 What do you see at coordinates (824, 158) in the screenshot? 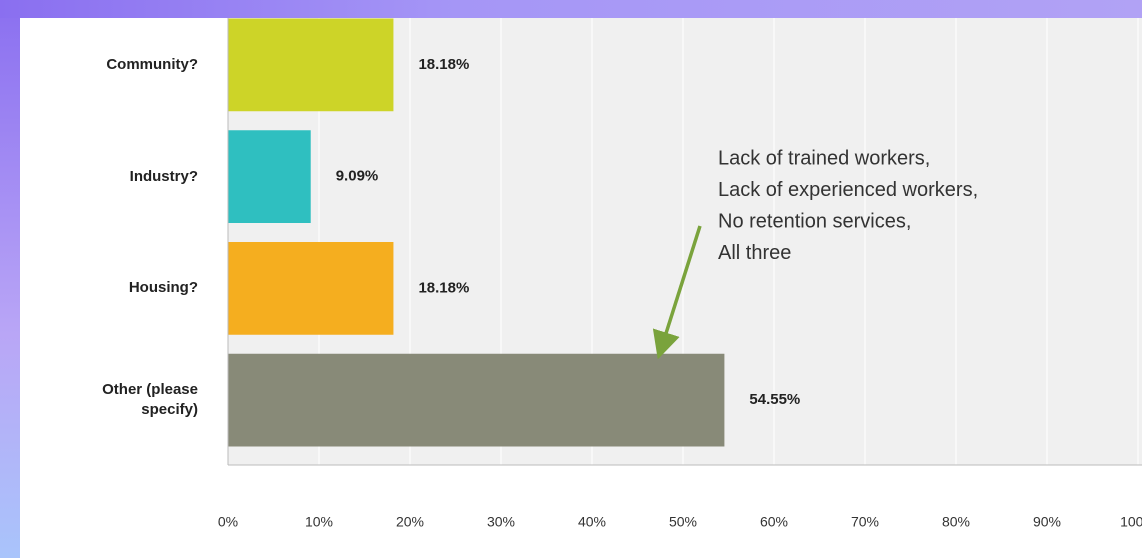
I see `annotation: Lack of trained workers,` at bounding box center [824, 158].